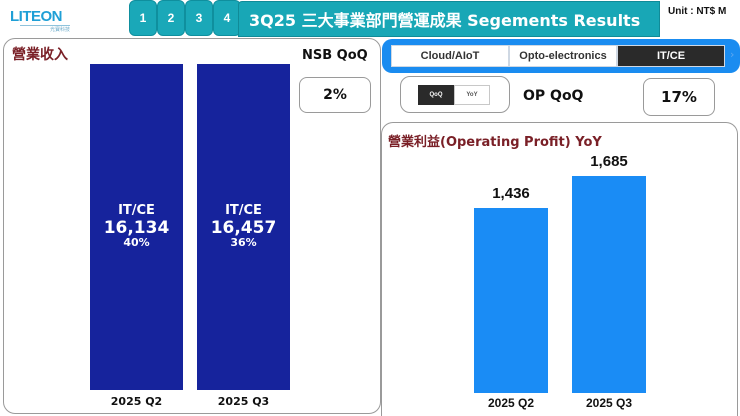 Image resolution: width=740 pixels, height=416 pixels. What do you see at coordinates (449, 19) in the screenshot?
I see `page-title: 3Q25 三大事業部門營運成果 Segements Results` at bounding box center [449, 19].